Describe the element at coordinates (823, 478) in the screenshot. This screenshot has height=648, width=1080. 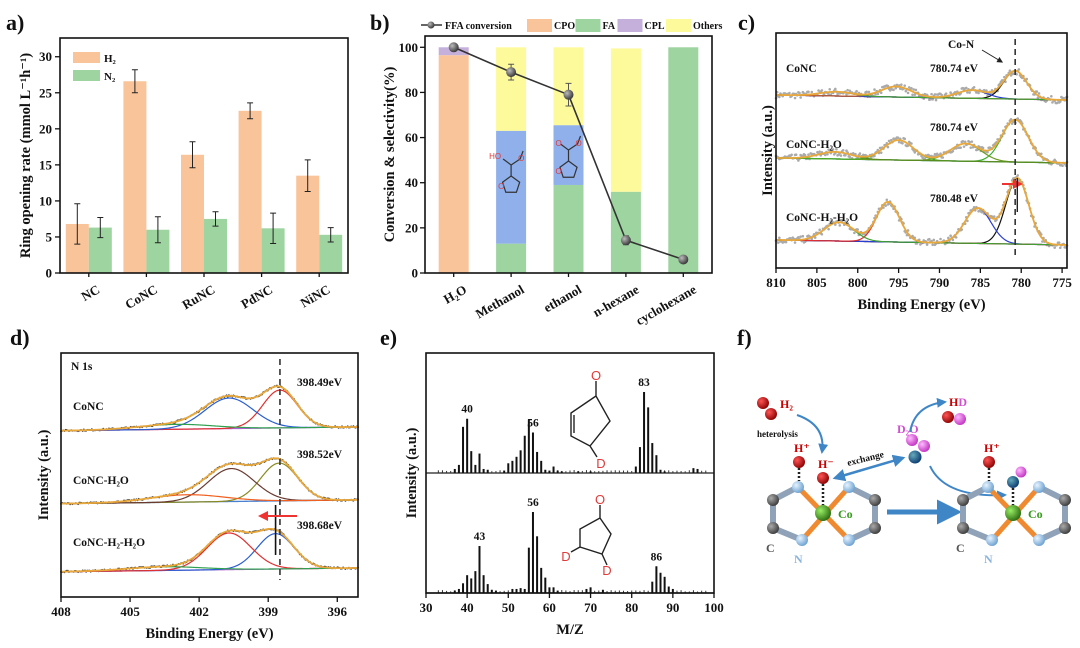
I see `h-minus-atom` at that location.